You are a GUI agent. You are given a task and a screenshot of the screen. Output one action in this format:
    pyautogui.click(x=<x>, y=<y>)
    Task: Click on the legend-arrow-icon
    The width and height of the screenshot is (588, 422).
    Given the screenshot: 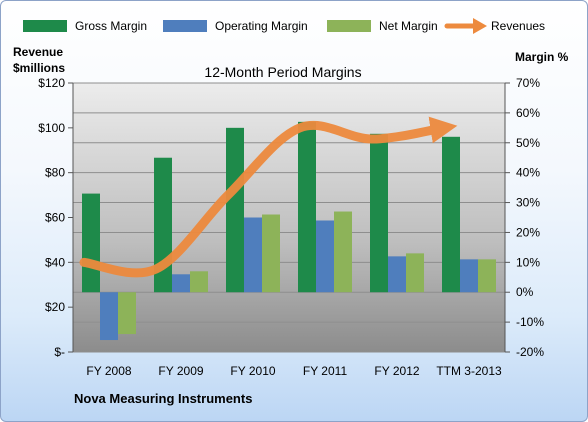 What is the action you would take?
    pyautogui.click(x=480, y=26)
    